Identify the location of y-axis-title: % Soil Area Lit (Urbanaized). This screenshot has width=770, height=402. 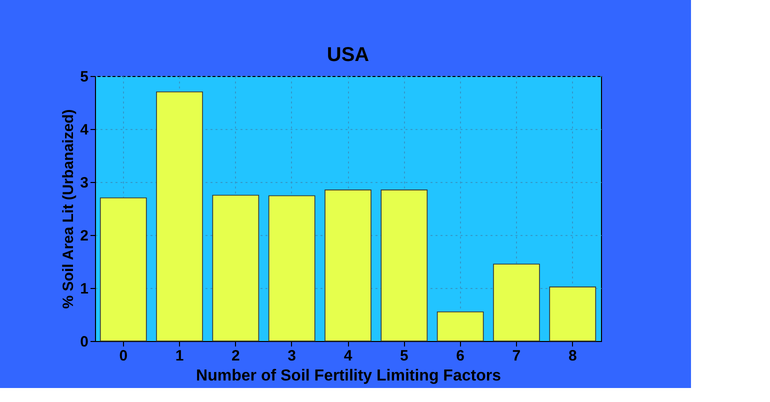
(69, 209).